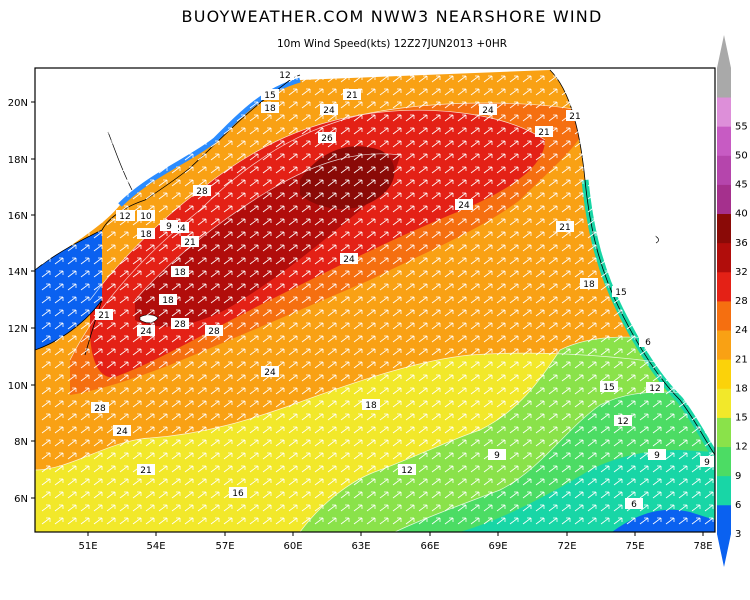 The width and height of the screenshot is (750, 600). I want to click on lon-tick-label: 54E, so click(155, 546).